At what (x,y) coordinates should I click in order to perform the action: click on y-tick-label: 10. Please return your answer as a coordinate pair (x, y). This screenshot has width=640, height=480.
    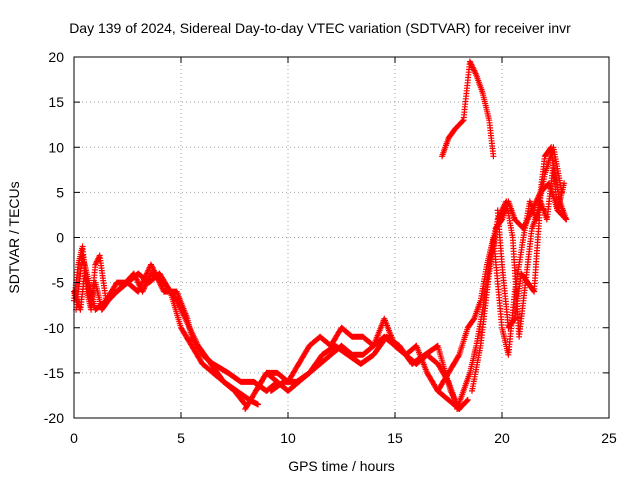
    Looking at the image, I should click on (56, 147).